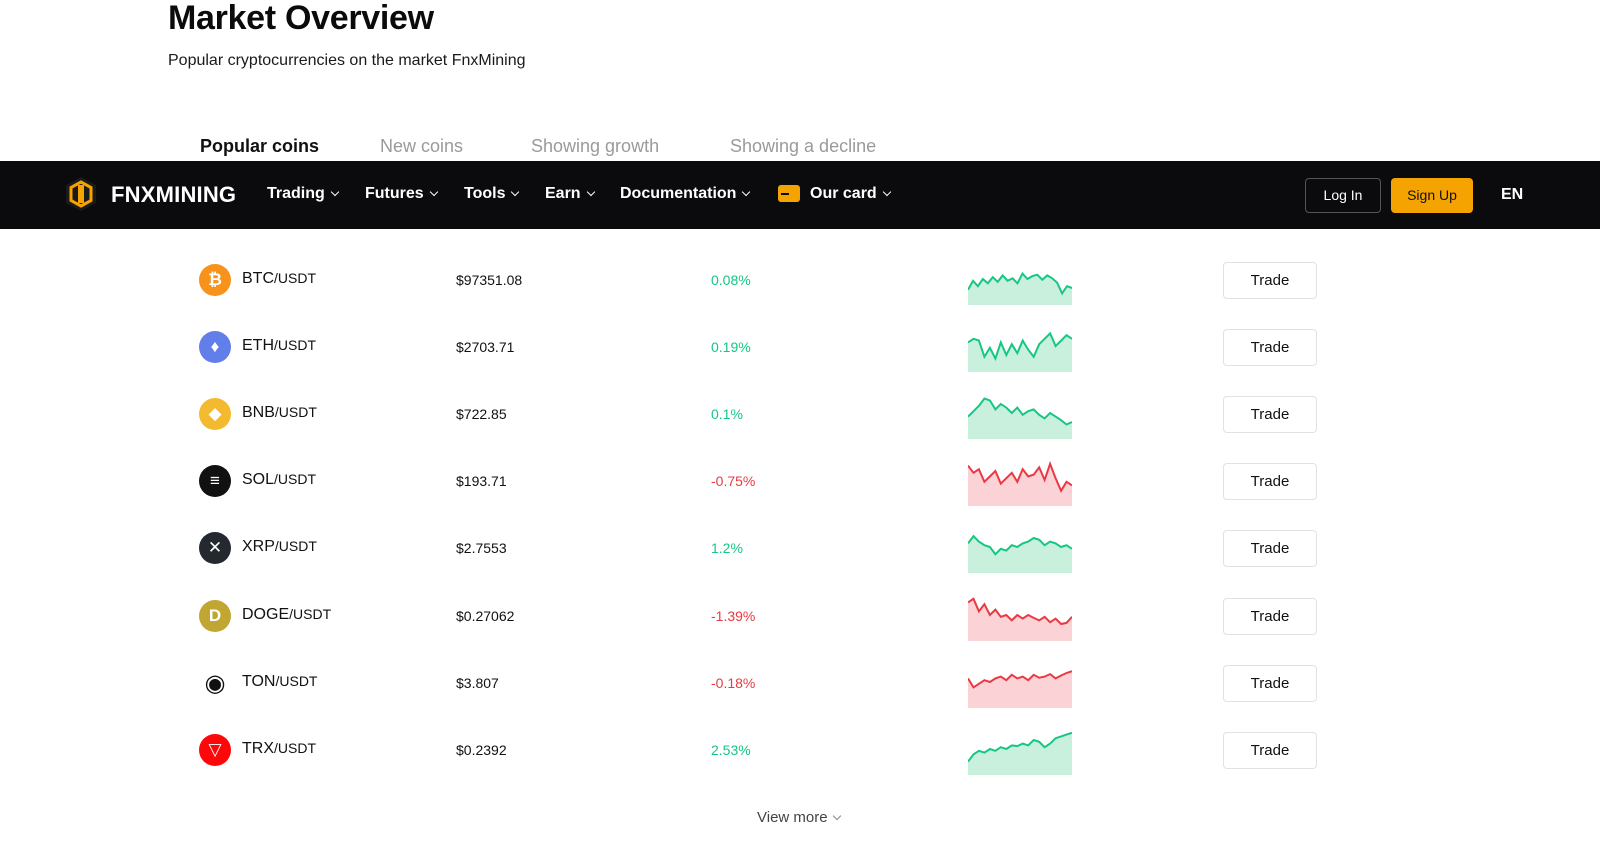 The image size is (1600, 847). Describe the element at coordinates (800, 348) in the screenshot. I see `market-row-eth: ♦ ETH/USDT $2703.71 0.19% Trade` at that location.